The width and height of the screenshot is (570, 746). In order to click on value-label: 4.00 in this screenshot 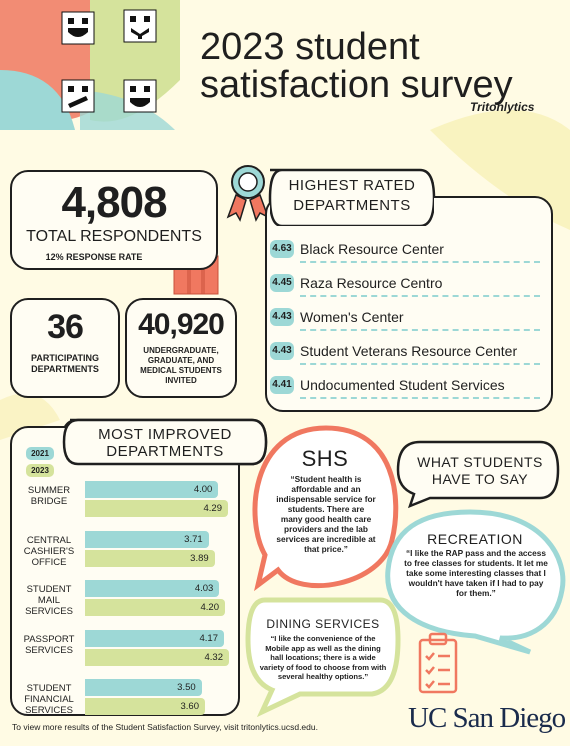, I will do `click(203, 489)`.